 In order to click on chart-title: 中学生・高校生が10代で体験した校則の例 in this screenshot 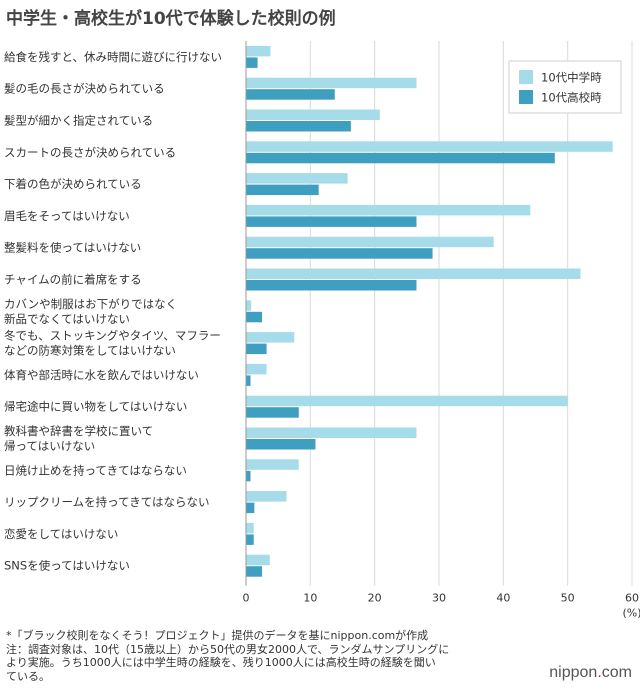, I will do `click(171, 19)`.